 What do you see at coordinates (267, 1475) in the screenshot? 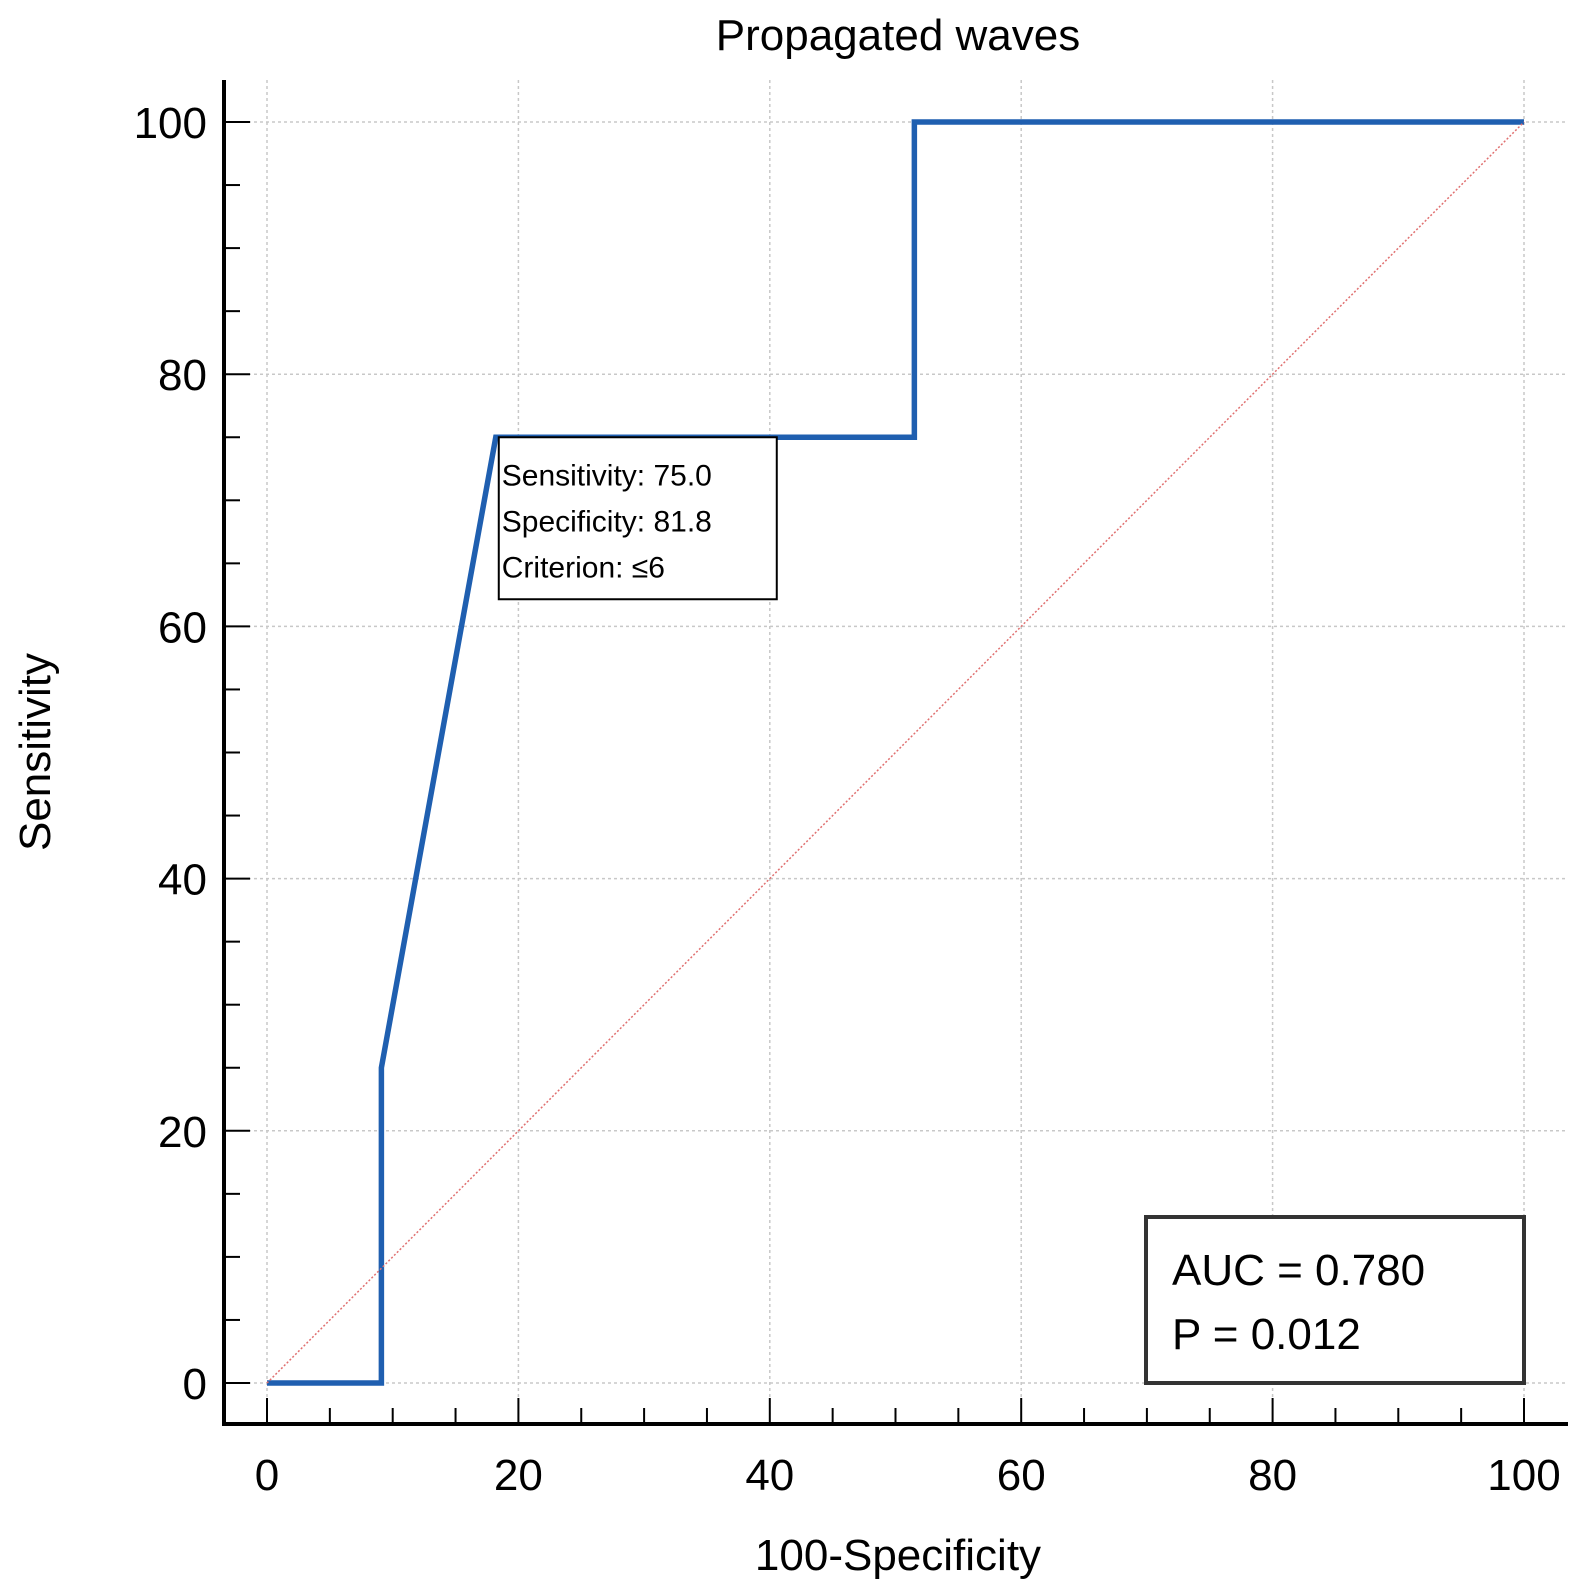
I see `x-tick-label: 0` at bounding box center [267, 1475].